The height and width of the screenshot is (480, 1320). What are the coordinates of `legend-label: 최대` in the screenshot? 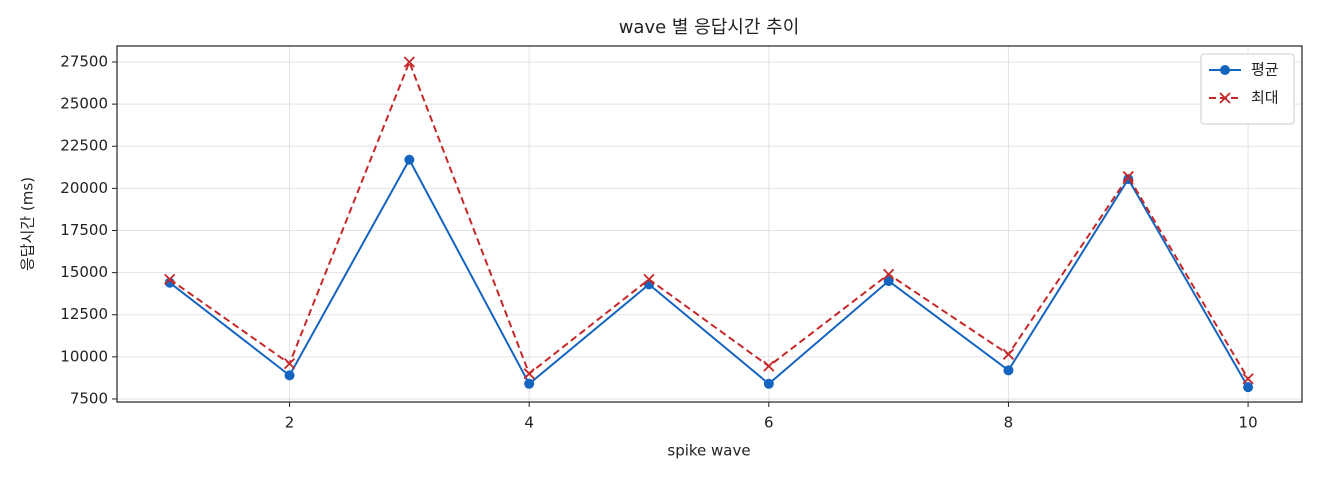 It's located at (1265, 98).